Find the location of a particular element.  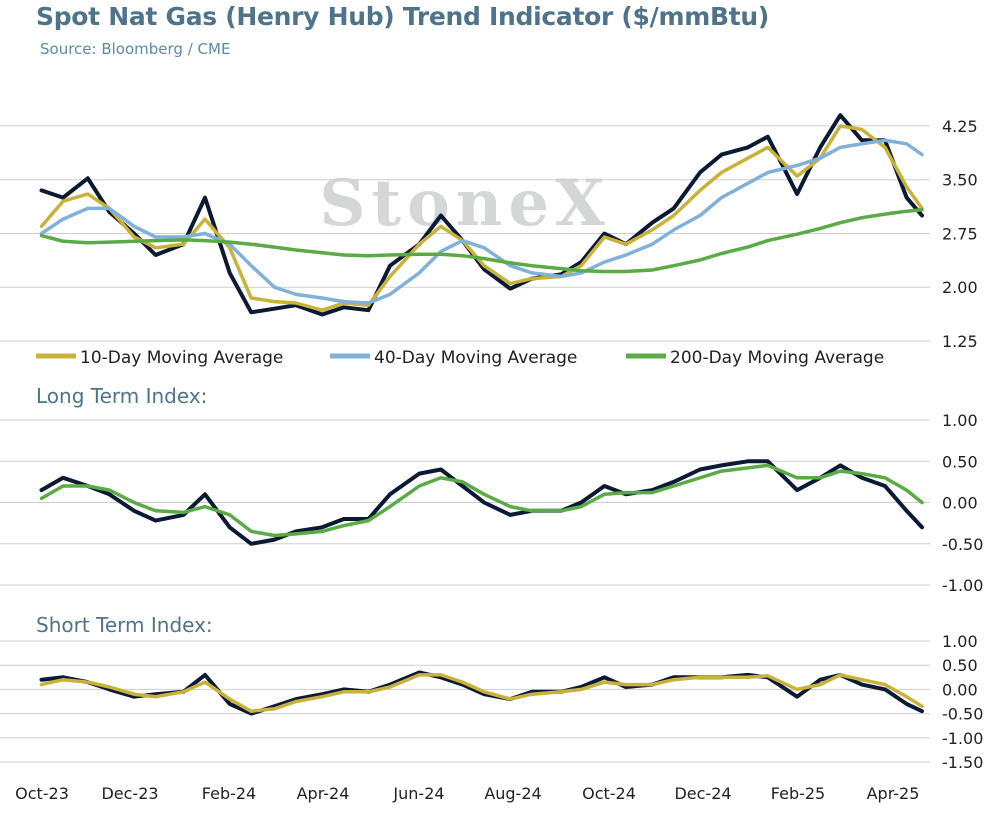

long-y-tick-label: 1.00 is located at coordinates (960, 420).